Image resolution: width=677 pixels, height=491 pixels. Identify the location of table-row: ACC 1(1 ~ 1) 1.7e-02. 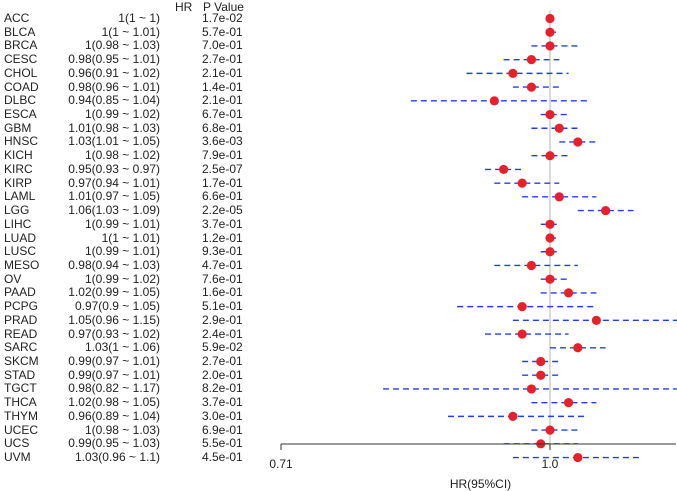
(150, 18).